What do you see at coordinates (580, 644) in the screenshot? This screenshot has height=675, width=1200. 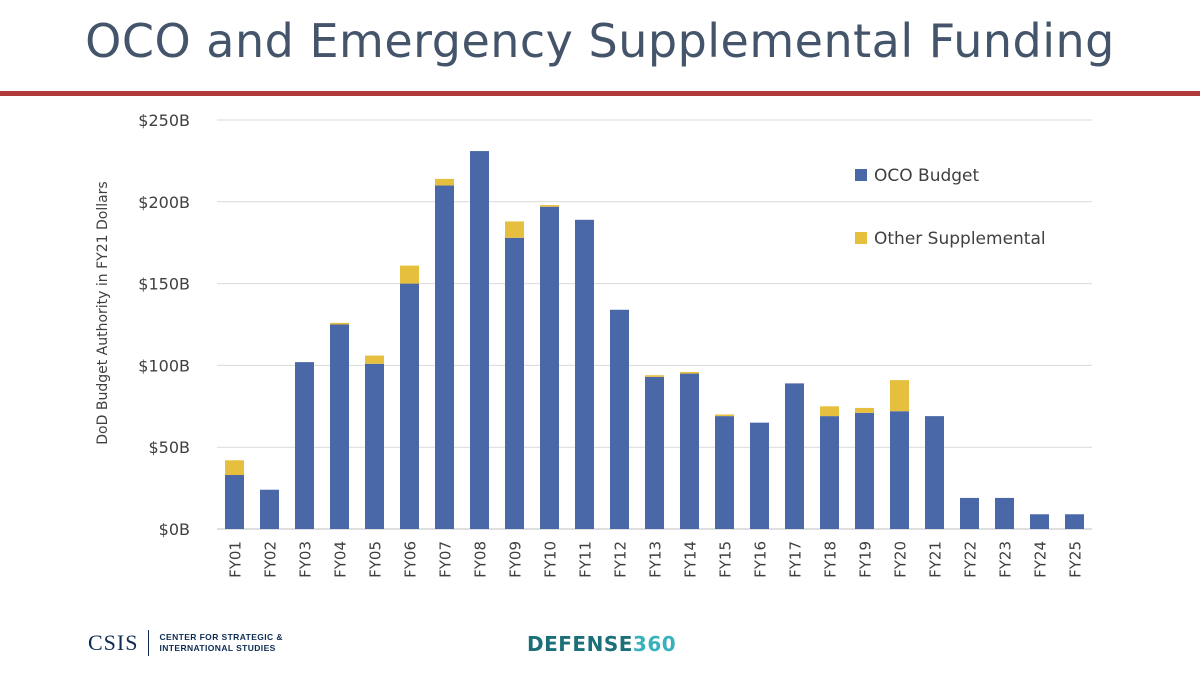 I see `defense360-word: DEFENSE` at bounding box center [580, 644].